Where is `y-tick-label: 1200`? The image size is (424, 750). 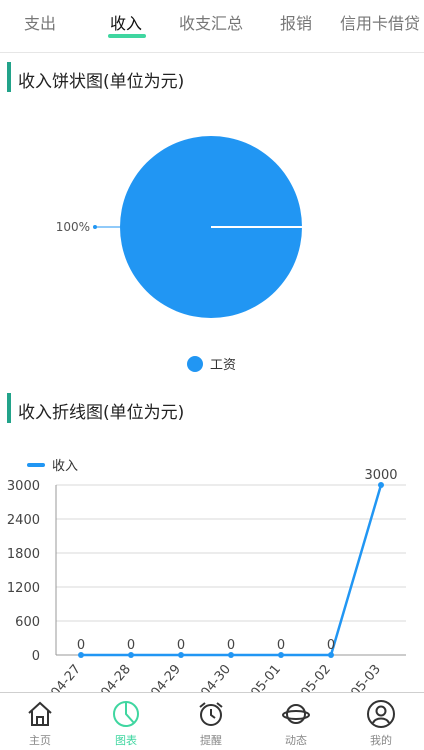
y-tick-label: 1200 is located at coordinates (23, 588).